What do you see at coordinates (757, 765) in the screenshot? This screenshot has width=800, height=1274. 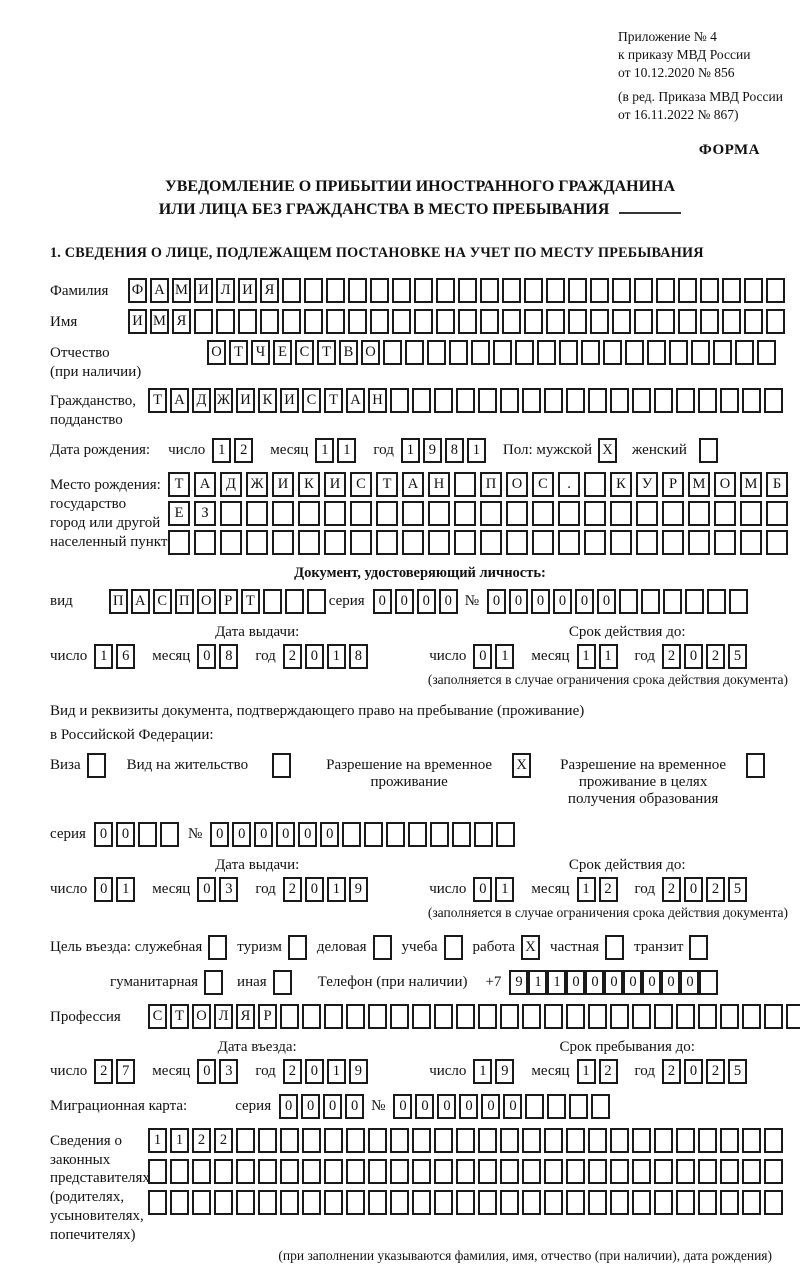 I see `temp-residence-edu-checkbox` at bounding box center [757, 765].